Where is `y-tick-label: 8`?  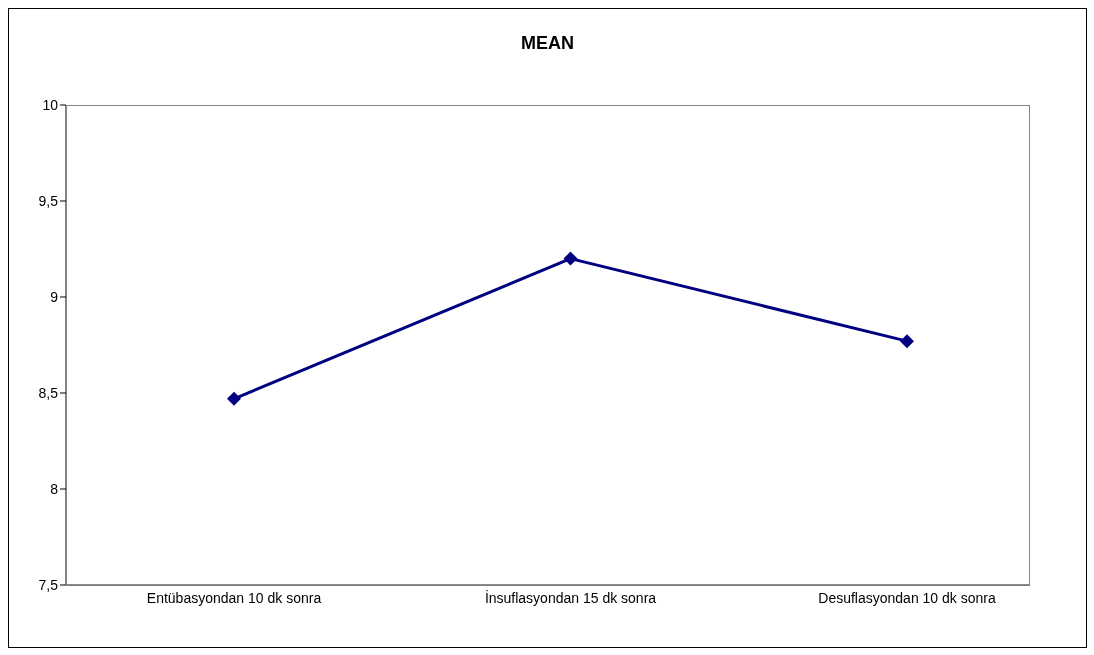 y-tick-label: 8 is located at coordinates (54, 488).